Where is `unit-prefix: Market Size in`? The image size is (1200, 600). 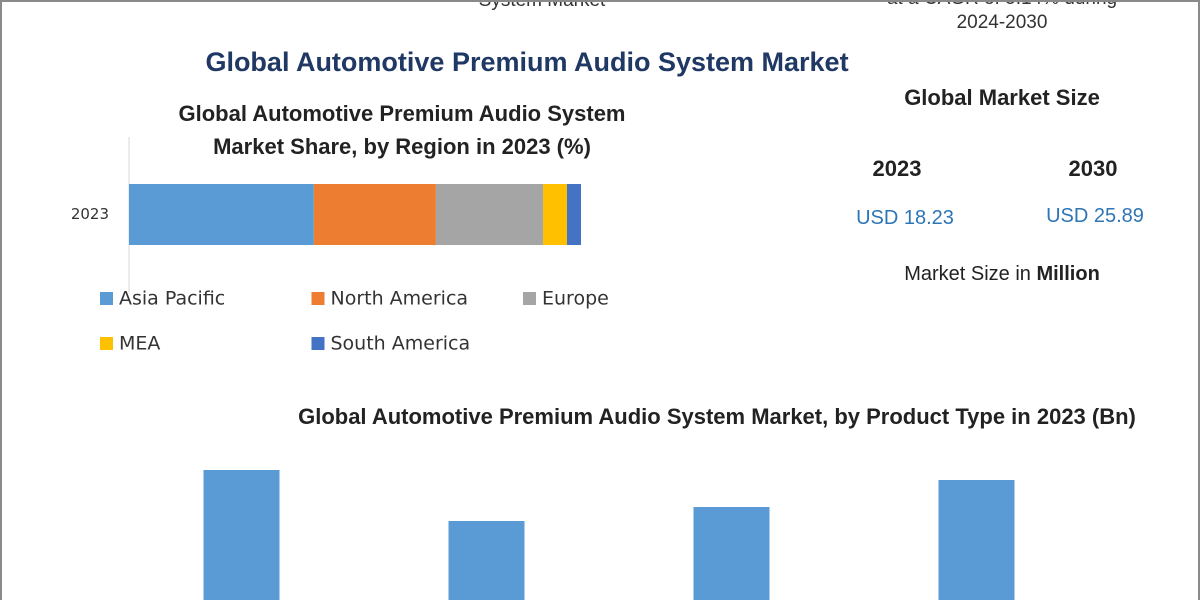
unit-prefix: Market Size in is located at coordinates (967, 274).